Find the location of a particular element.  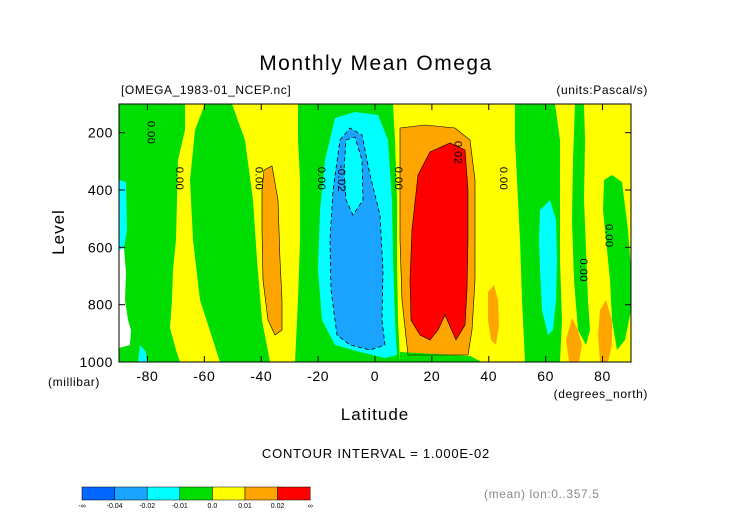

averaging-note: (mean) lon:0..357.5 is located at coordinates (541, 494).